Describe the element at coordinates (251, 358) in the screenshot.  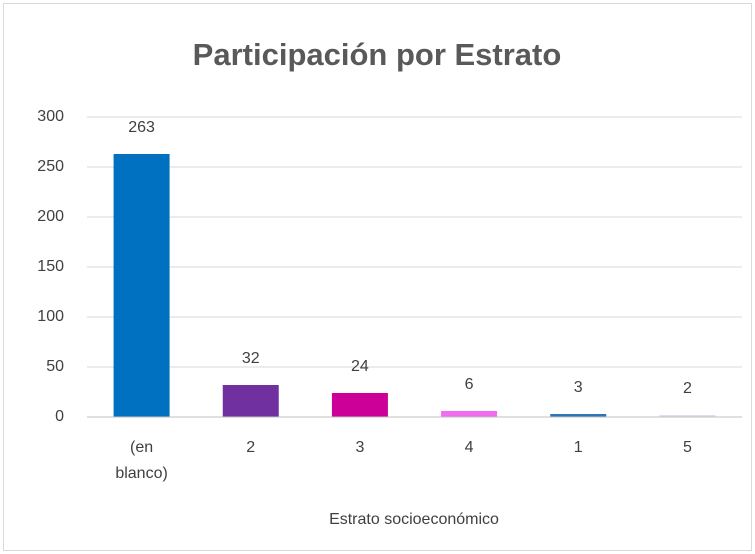
I see `value-label: 32` at that location.